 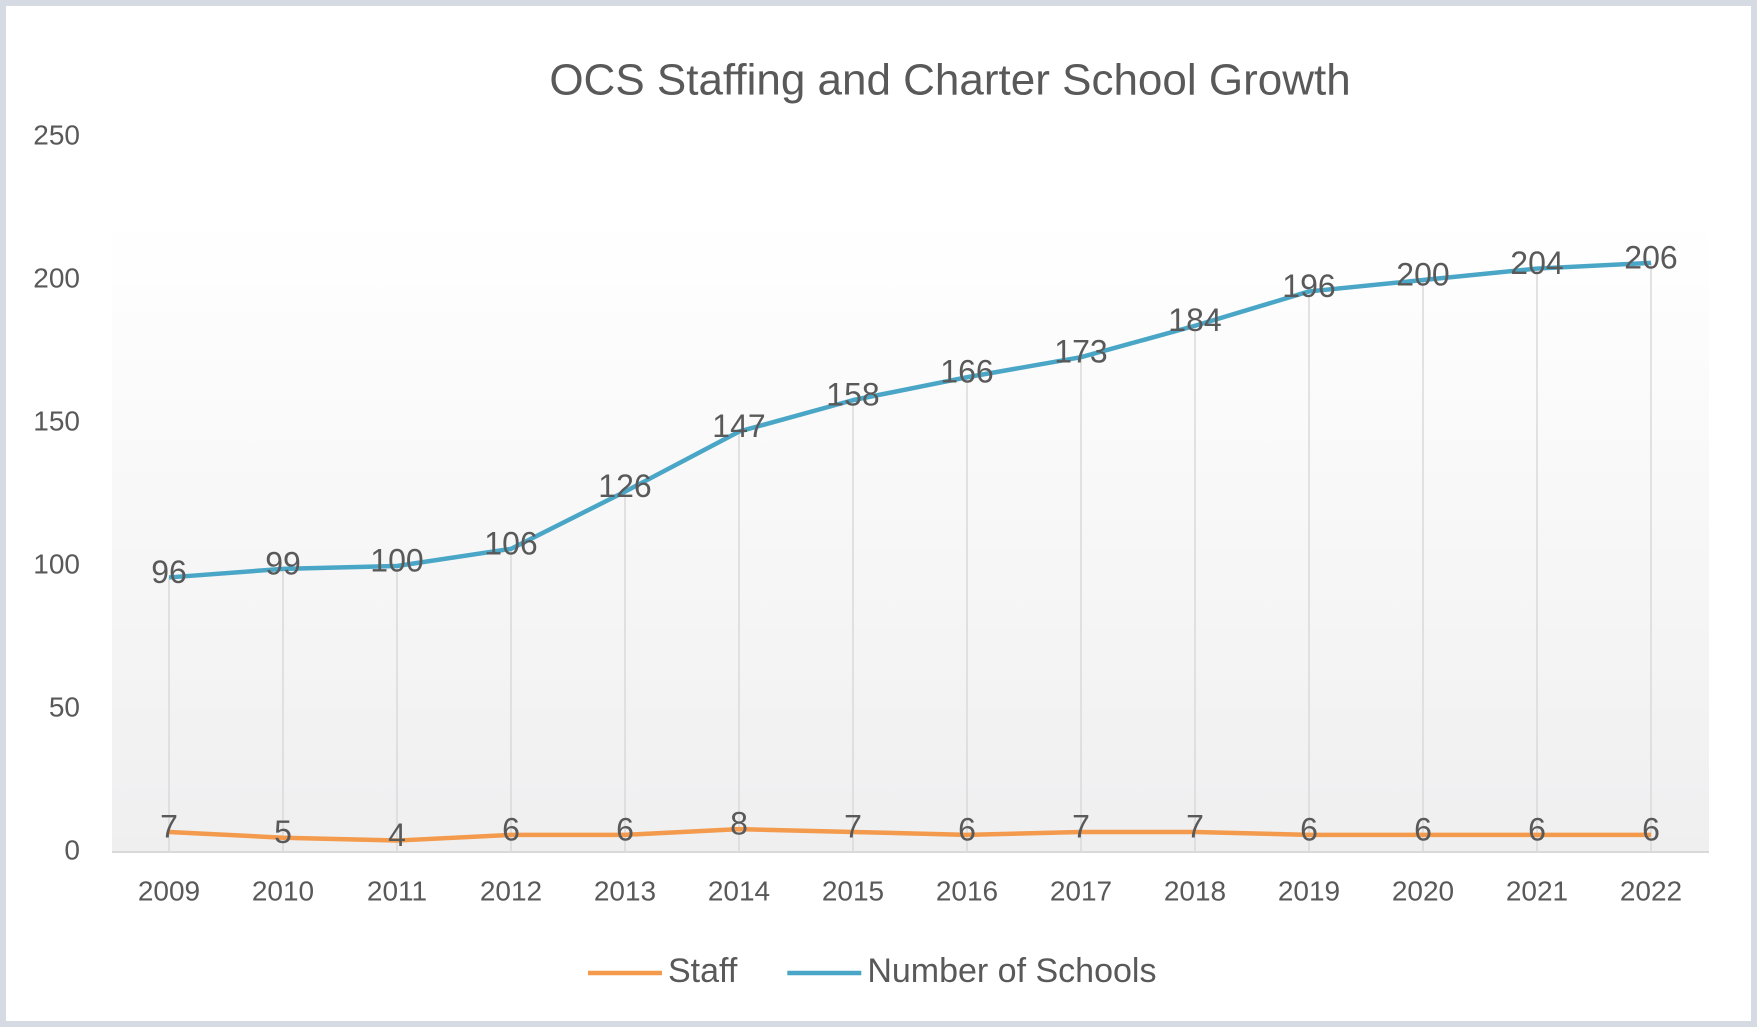 I want to click on data-label: 96, so click(x=169, y=572).